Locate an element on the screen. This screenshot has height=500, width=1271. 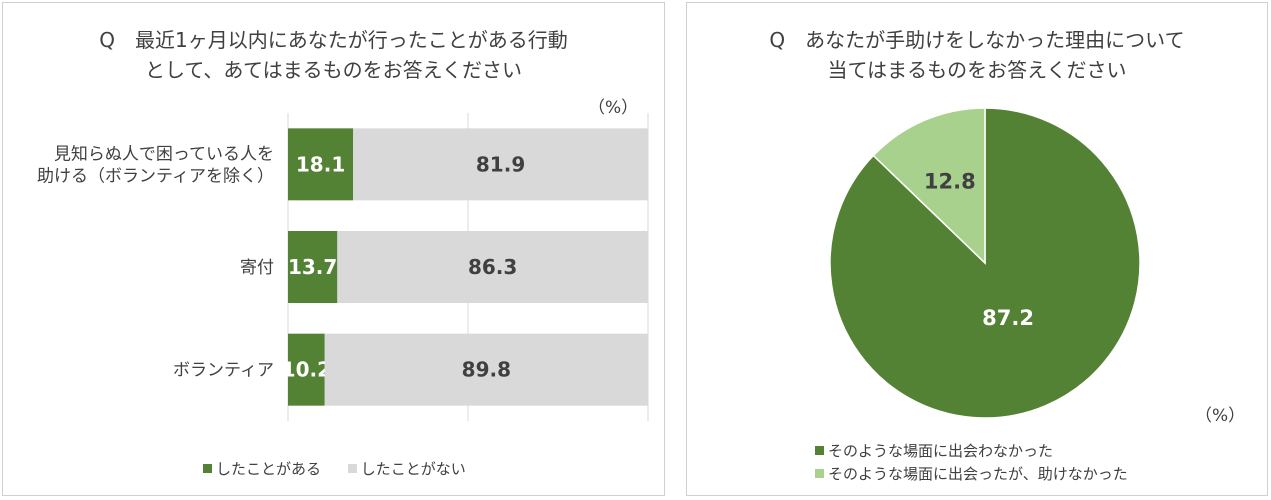
pie-chart-legend: そのような場面に出会わなかった そのような場面に出会ったが、助けなかった is located at coordinates (971, 463).